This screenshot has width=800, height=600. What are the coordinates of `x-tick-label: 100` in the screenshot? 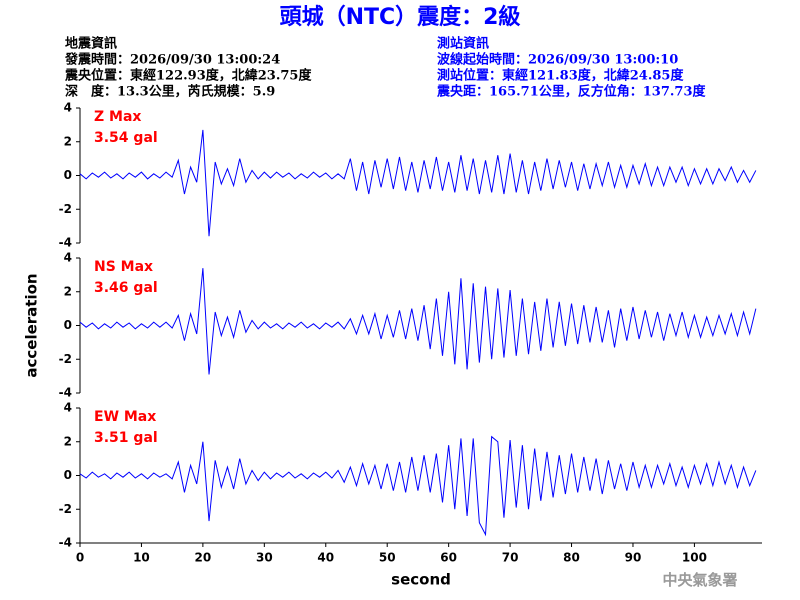 It's located at (694, 558).